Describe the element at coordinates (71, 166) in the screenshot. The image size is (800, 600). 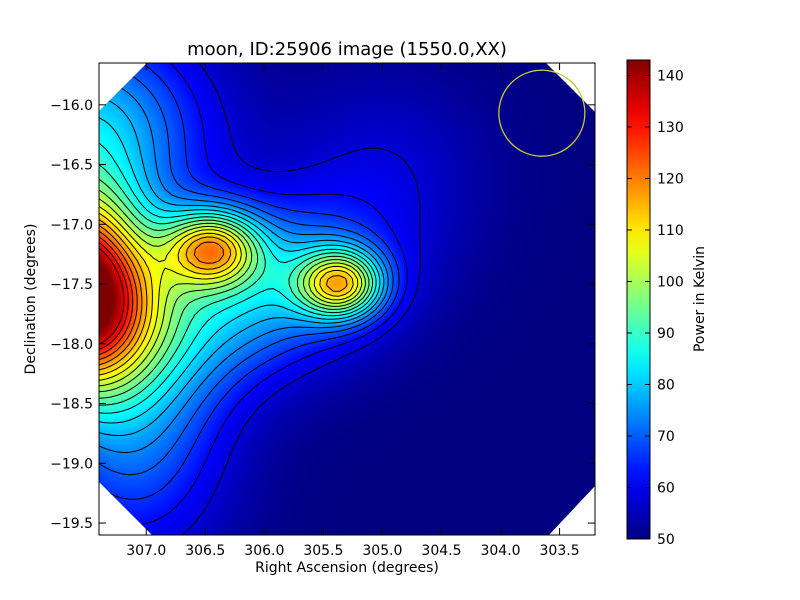
I see `y-tick-label: −16.5` at that location.